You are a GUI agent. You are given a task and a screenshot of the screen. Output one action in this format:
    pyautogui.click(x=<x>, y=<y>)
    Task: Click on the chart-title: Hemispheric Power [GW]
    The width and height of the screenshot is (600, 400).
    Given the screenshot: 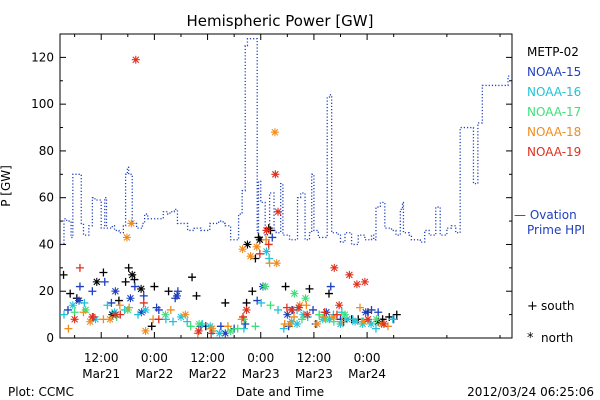 What is the action you would take?
    pyautogui.click(x=280, y=21)
    